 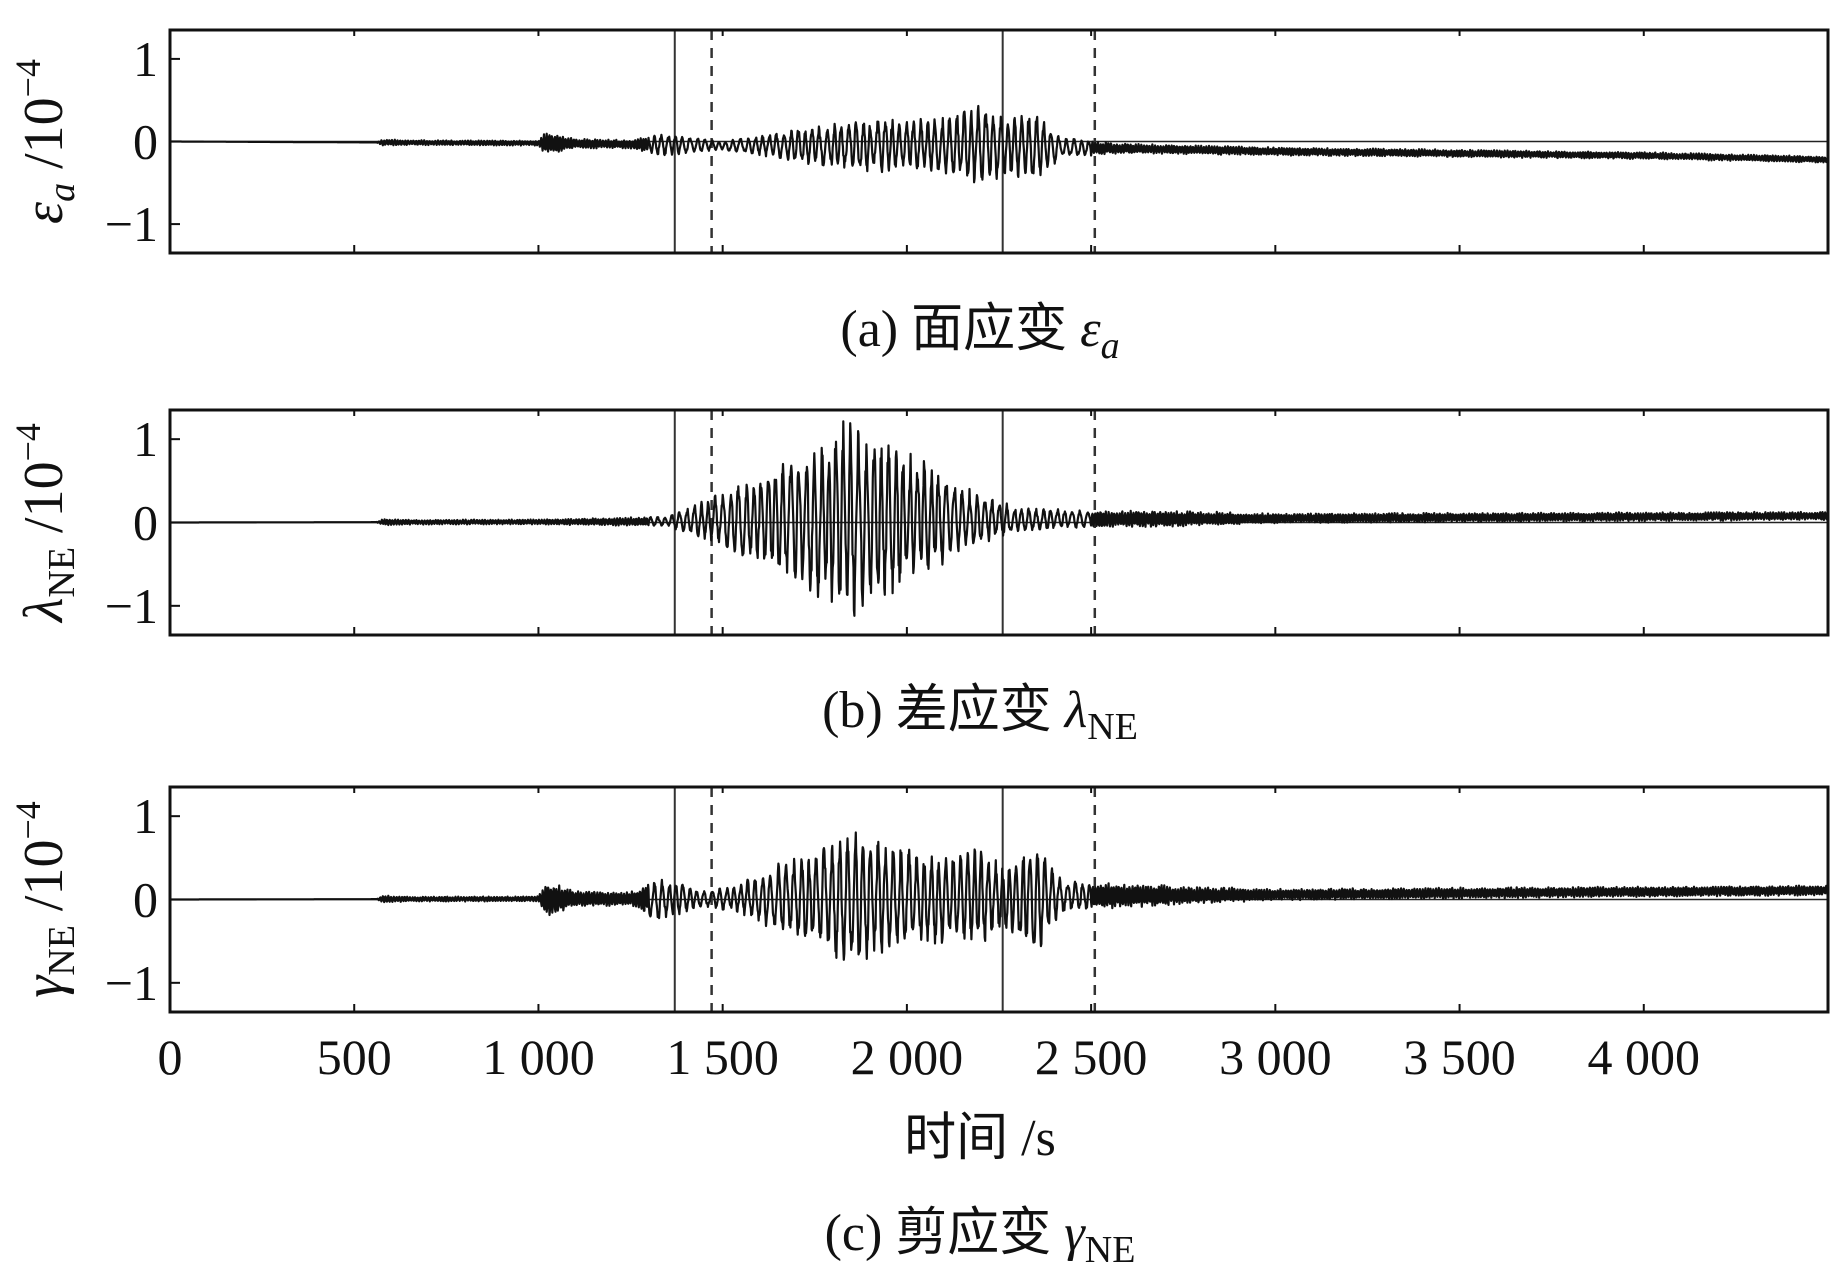 I want to click on y-label-symbol: λ, so click(x=44, y=611).